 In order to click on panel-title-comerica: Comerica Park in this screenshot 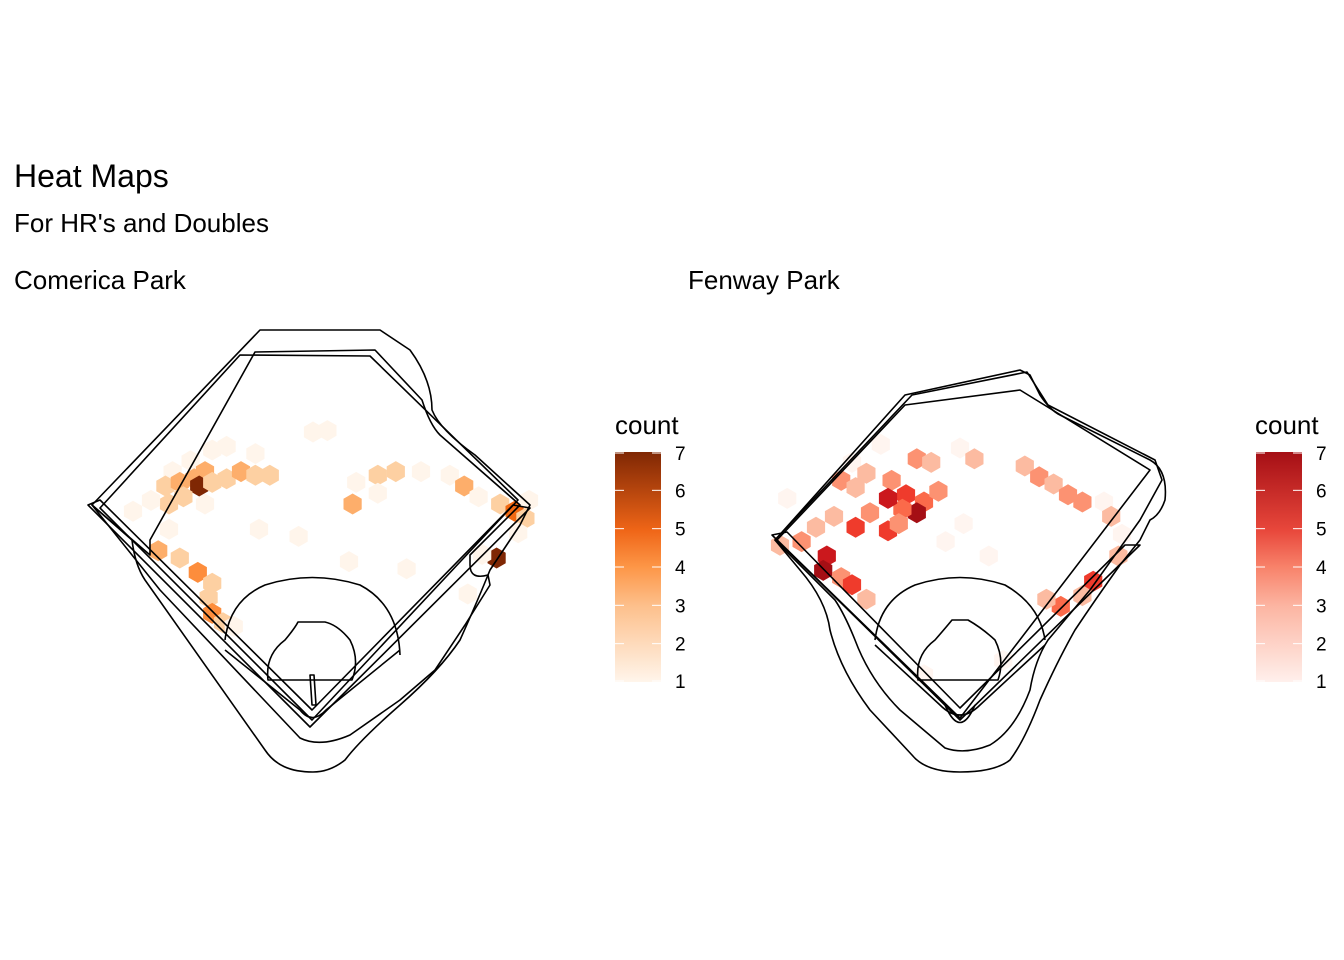, I will do `click(100, 280)`.